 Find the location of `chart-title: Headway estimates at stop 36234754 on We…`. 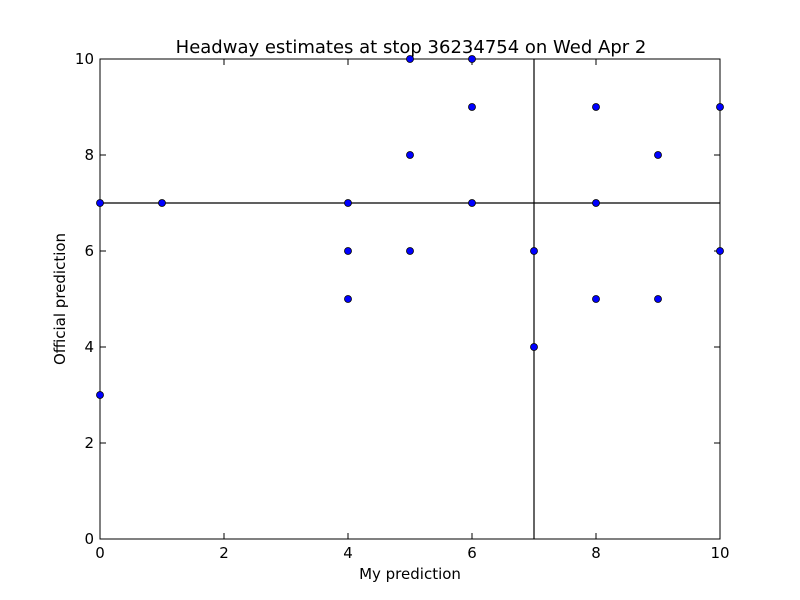

chart-title: Headway estimates at stop 36234754 on We… is located at coordinates (411, 47).